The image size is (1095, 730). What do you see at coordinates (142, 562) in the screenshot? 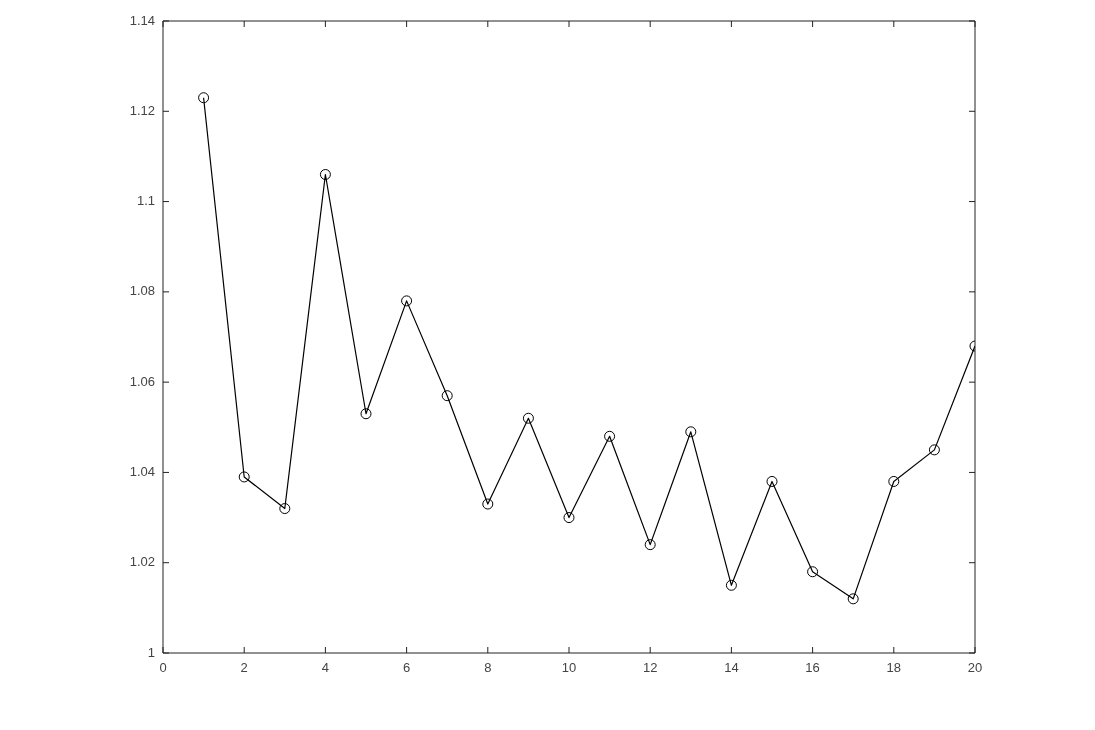
I see `y-tick-label: 1.02` at bounding box center [142, 562].